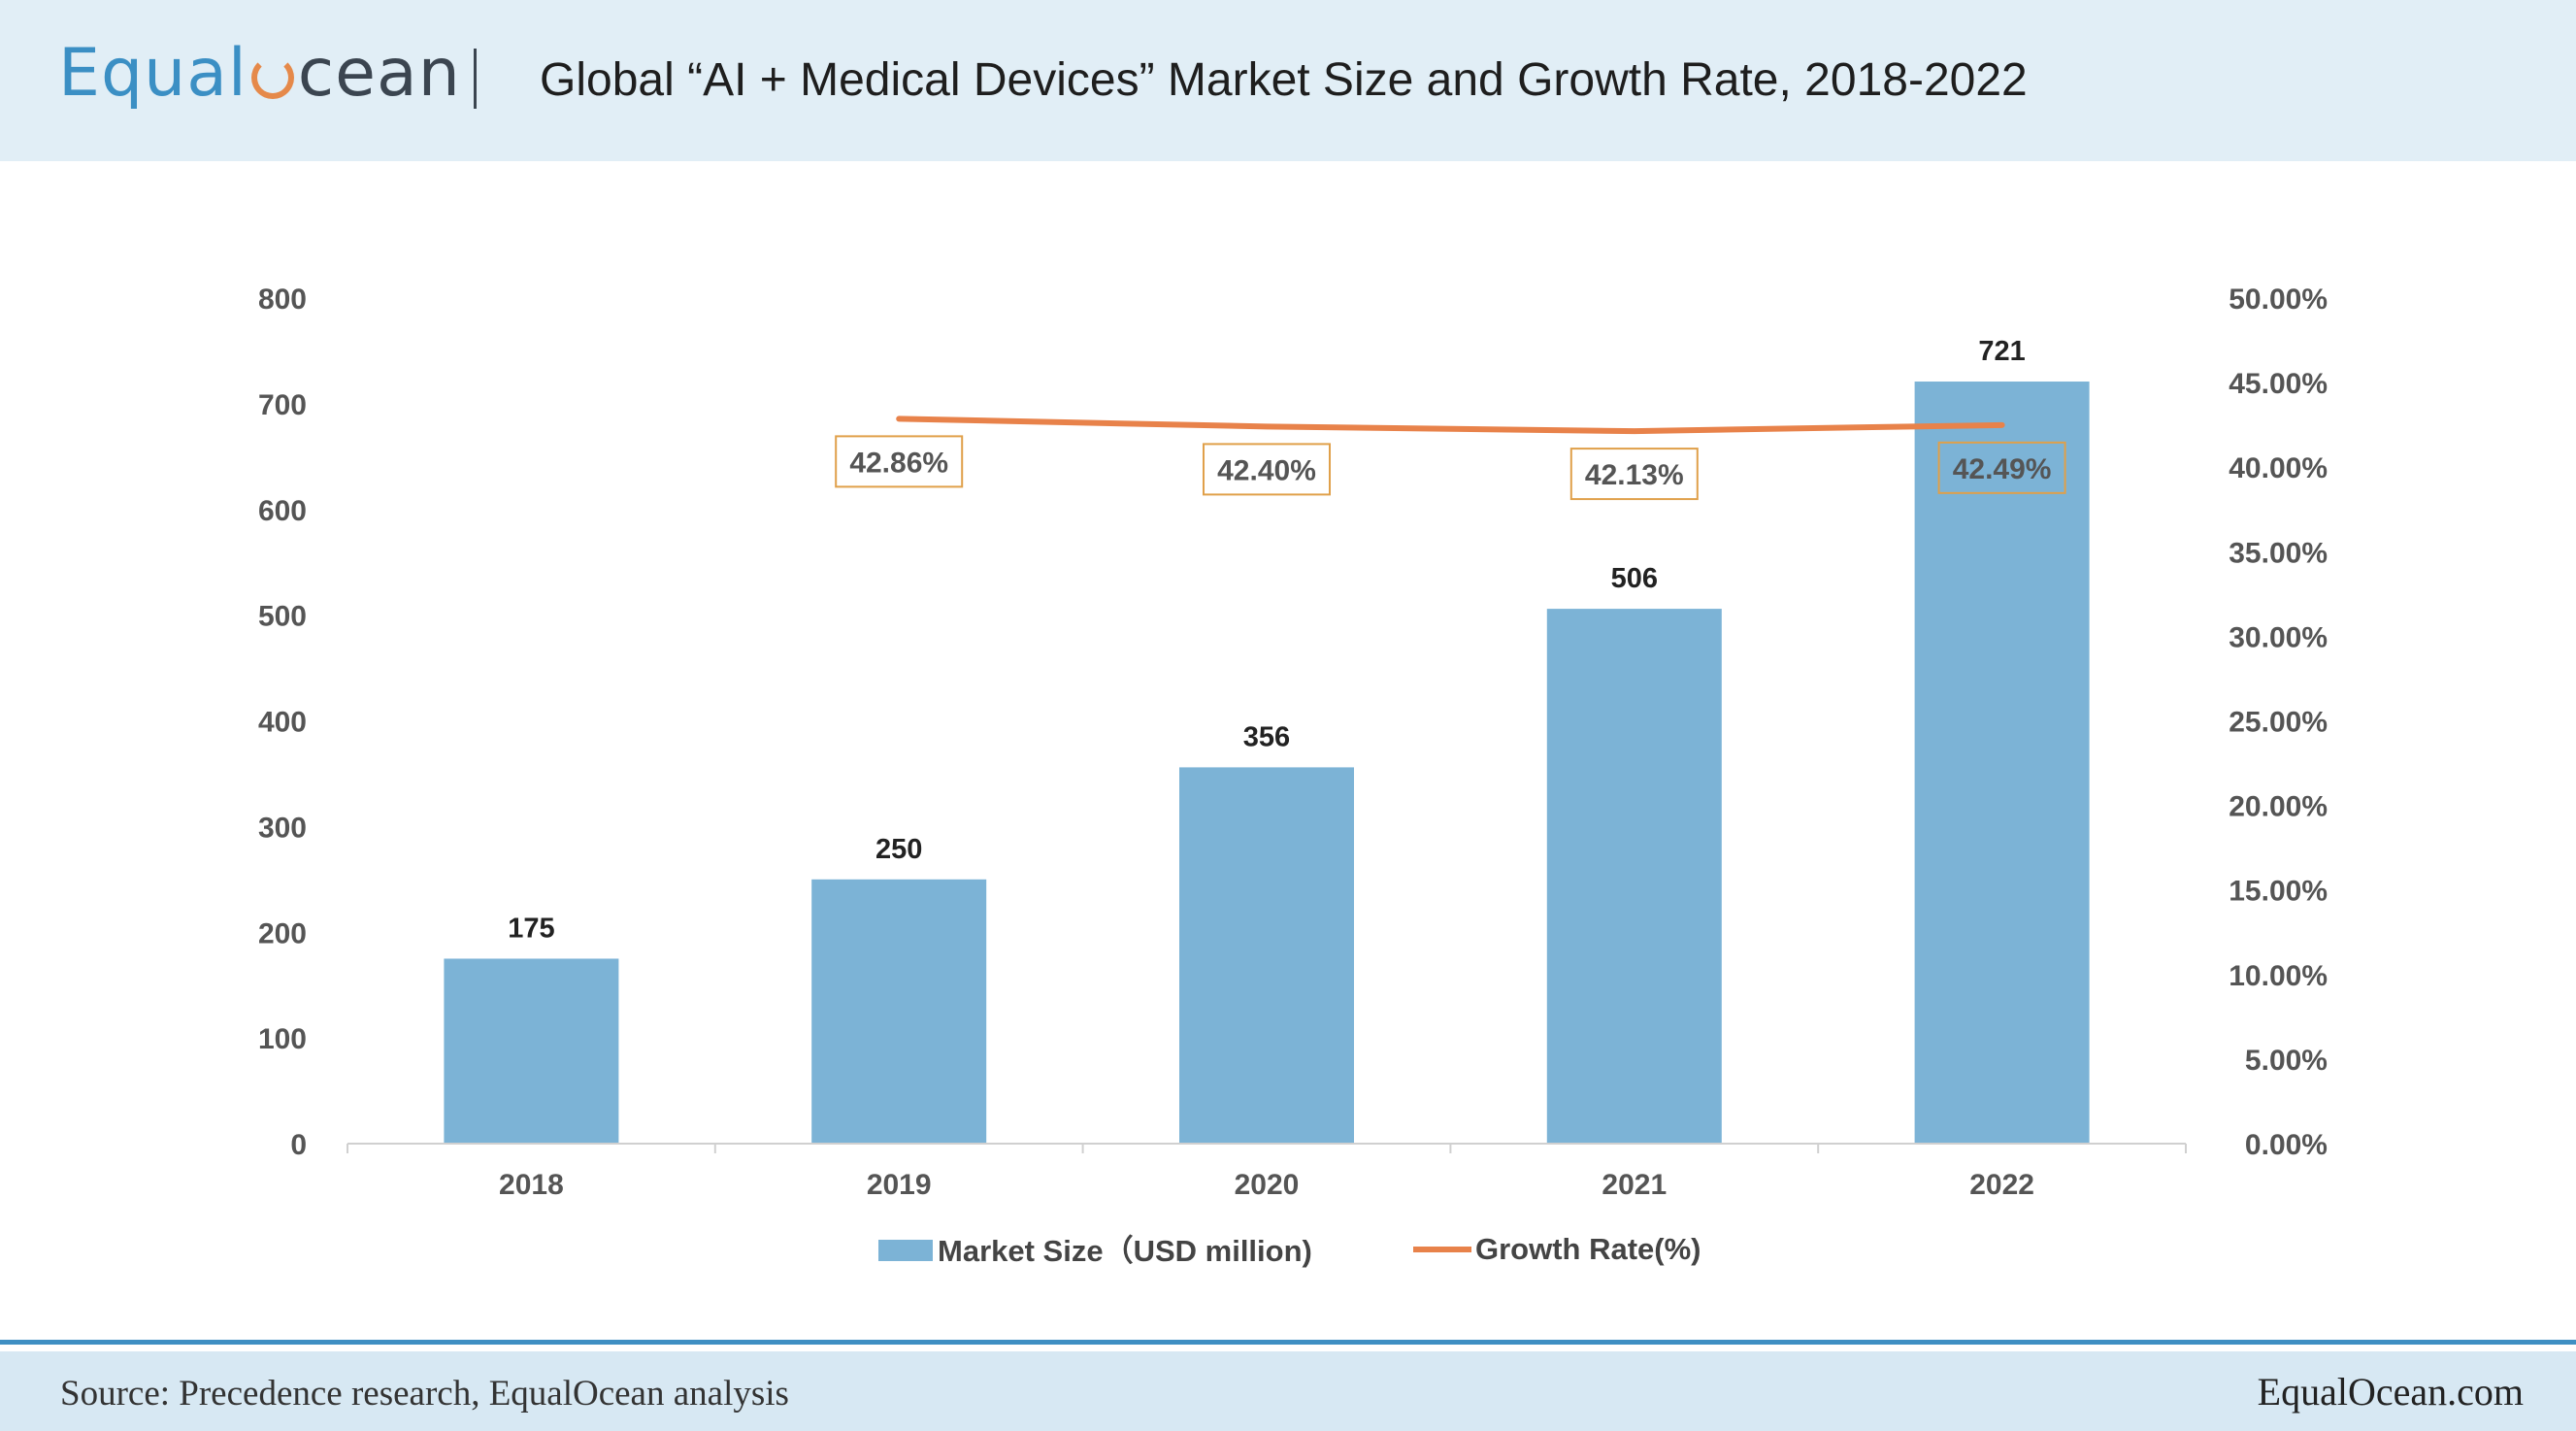 This screenshot has width=2576, height=1431. Describe the element at coordinates (1266, 736) in the screenshot. I see `bar-data-label: 356` at that location.